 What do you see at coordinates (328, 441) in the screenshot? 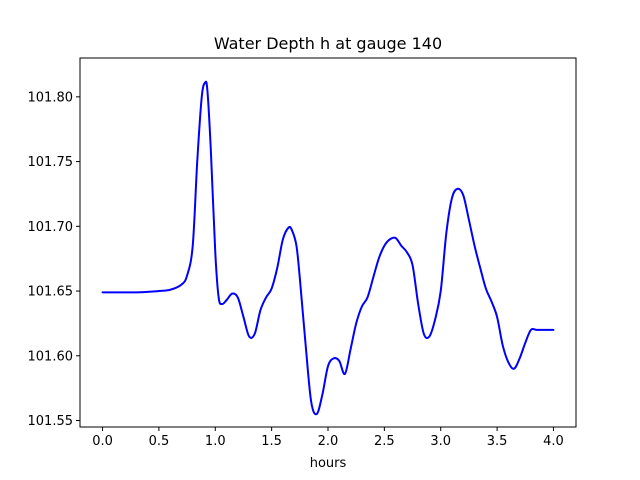
I see `x-tick-label: 2.0` at bounding box center [328, 441].